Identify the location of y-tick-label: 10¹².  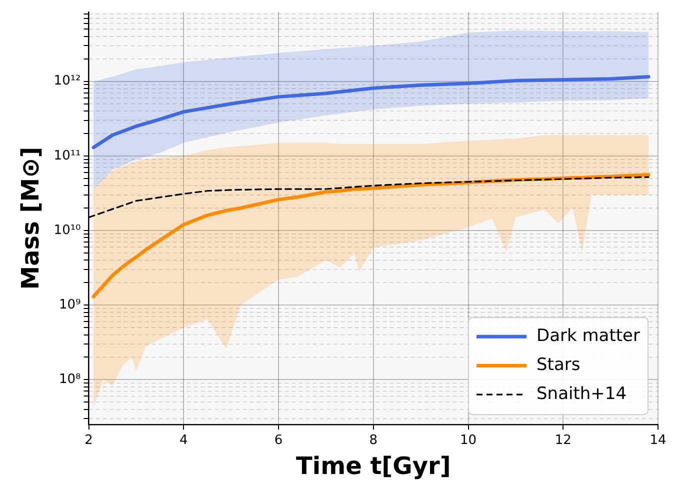
(67, 81).